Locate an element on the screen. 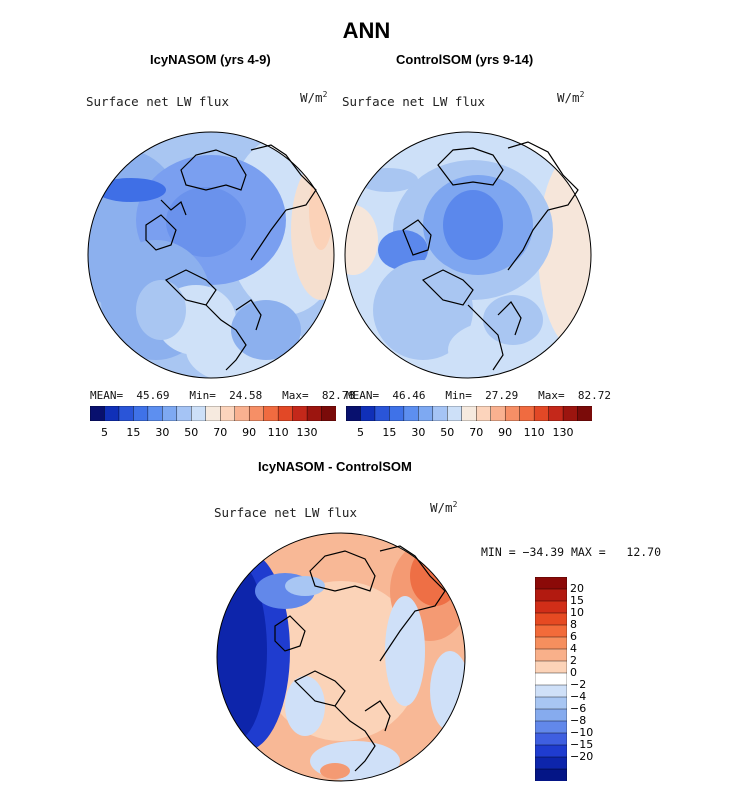  left-panel-title: IcyNASOM (yrs 4-9) is located at coordinates (210, 59).